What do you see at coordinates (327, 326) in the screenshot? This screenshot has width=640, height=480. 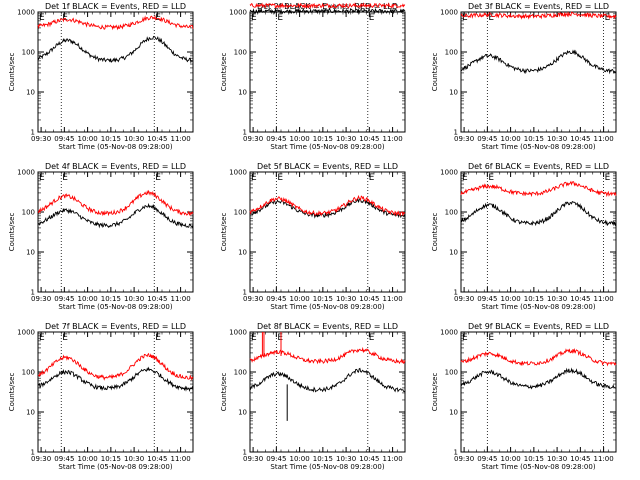 I see `panel-title: Det 8f BLACK = Events, RED = LLD` at bounding box center [327, 326].